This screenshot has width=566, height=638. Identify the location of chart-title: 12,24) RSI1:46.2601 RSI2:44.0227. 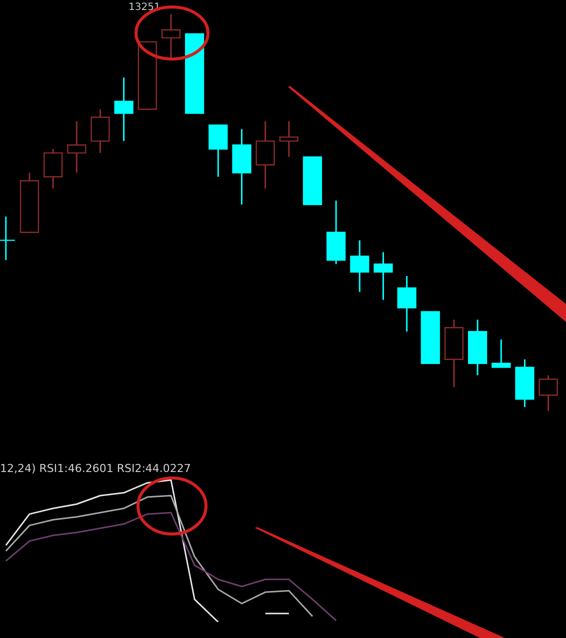
(95, 468).